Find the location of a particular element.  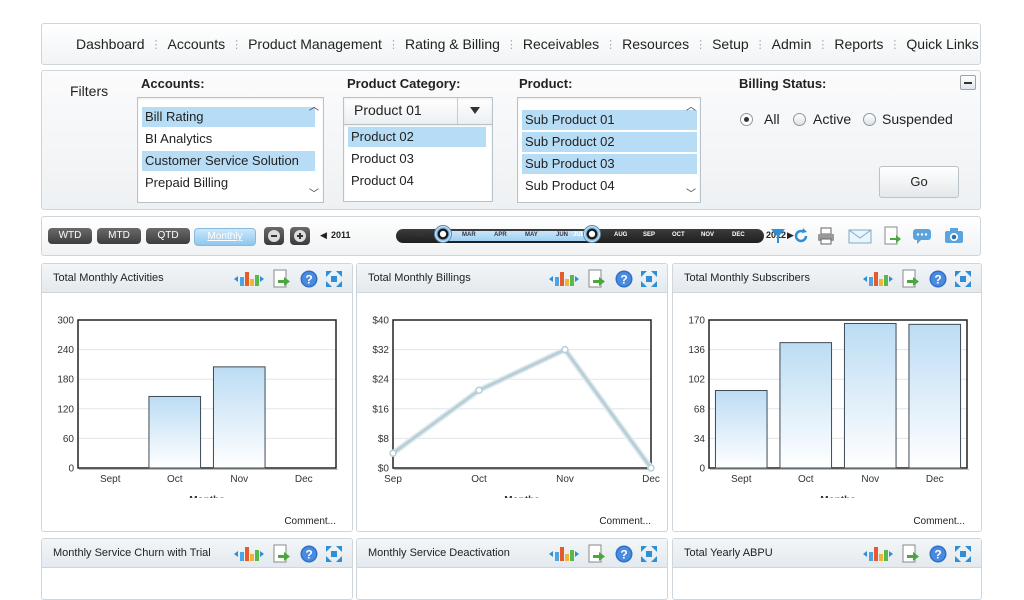

chart-svg: $0 $8 $16 $24 $32 $40 Sep Oct Nov Dec Months is located at coordinates (516, 411).